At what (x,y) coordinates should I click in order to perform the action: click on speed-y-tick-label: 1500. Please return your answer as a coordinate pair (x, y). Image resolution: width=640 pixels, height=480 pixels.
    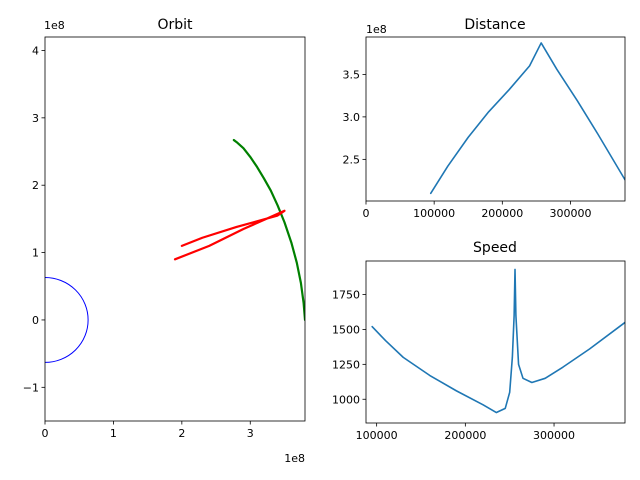
    Looking at the image, I should click on (346, 329).